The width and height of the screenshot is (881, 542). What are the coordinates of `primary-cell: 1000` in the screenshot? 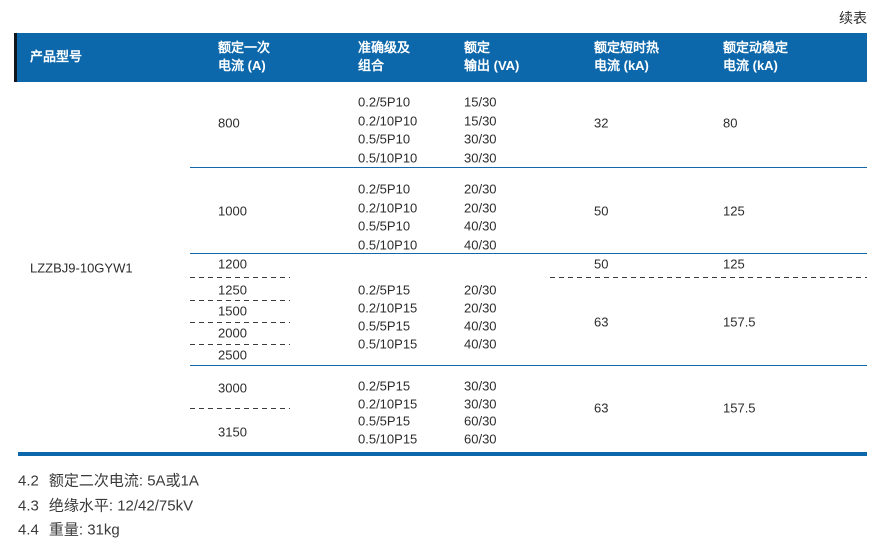 It's located at (232, 211).